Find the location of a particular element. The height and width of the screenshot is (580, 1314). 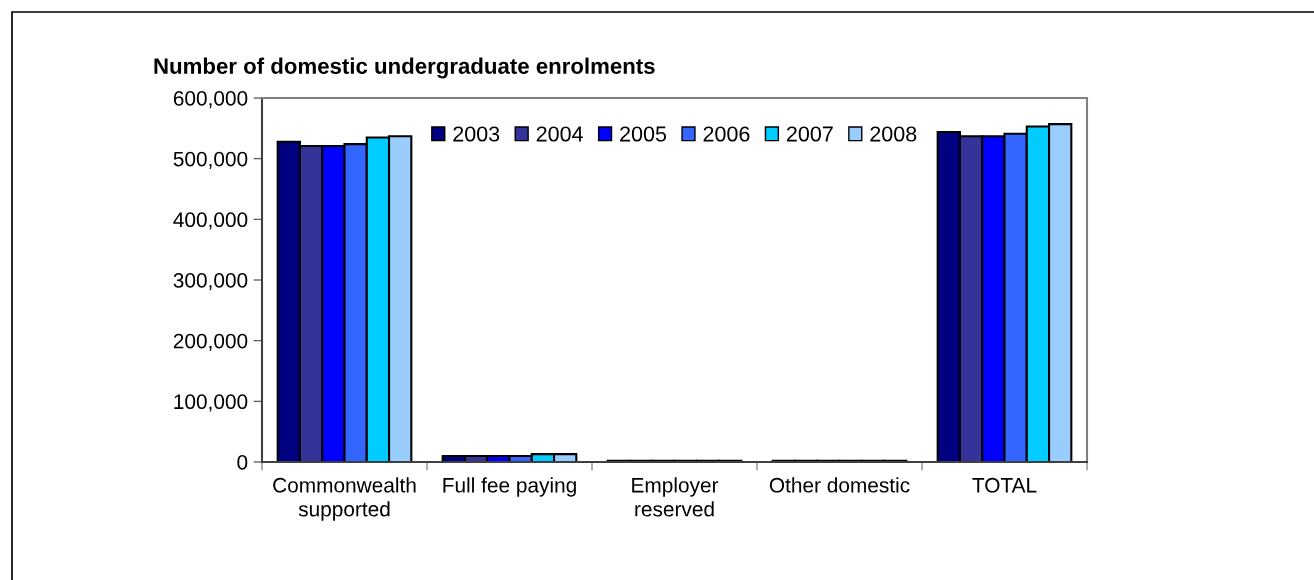

x-tick-label: Employer reserved is located at coordinates (675, 497).